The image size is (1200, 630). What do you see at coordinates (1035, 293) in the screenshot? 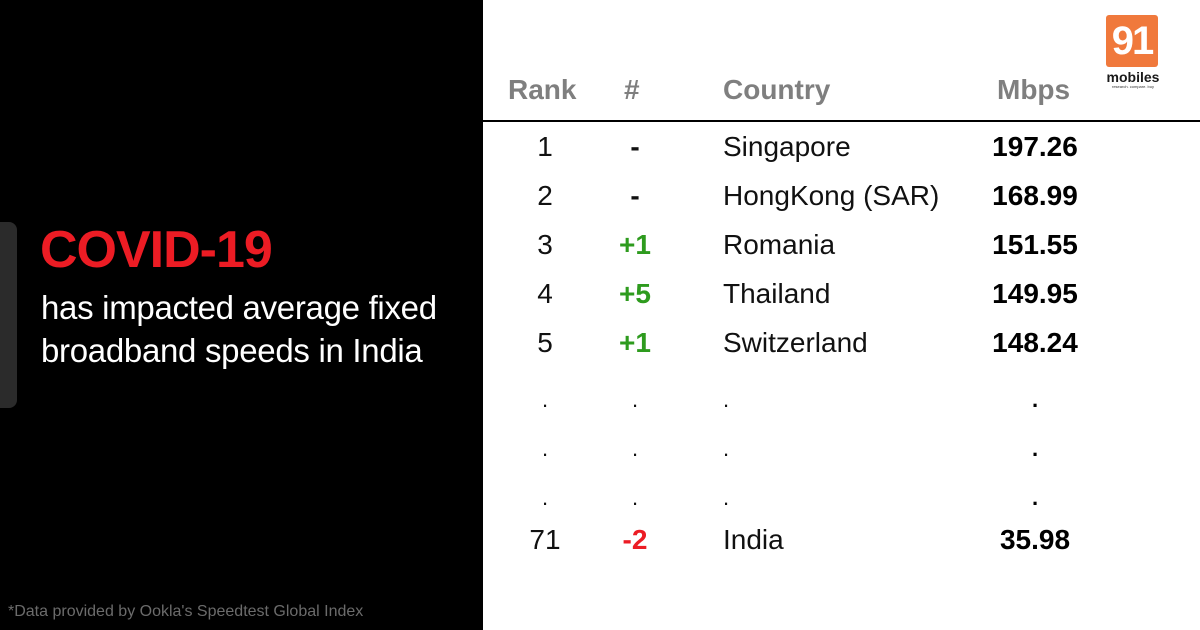
I see `speed-mbps: 149.95` at bounding box center [1035, 293].